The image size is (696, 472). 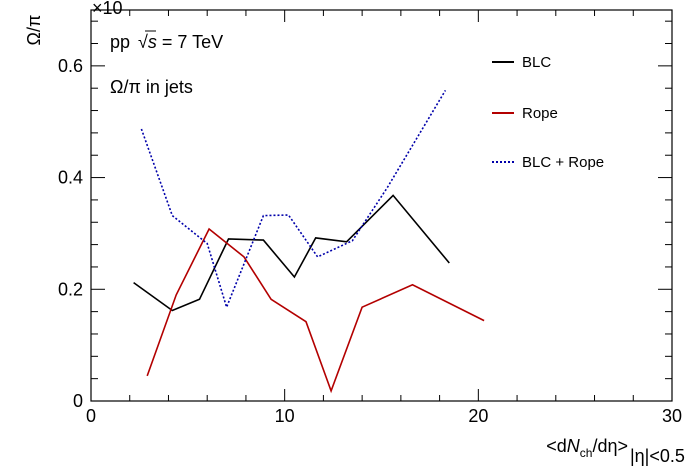 What do you see at coordinates (34, 30) in the screenshot?
I see `y-axis-label: Ω/π` at bounding box center [34, 30].